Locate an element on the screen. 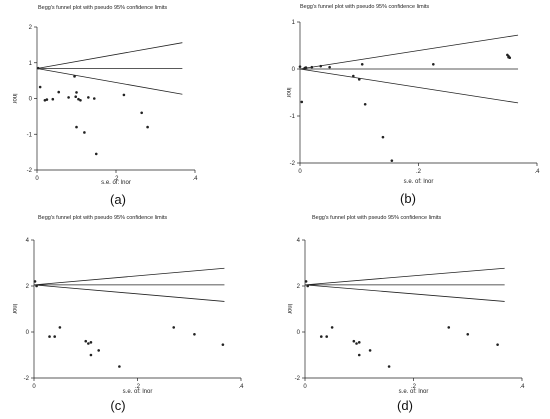 The width and height of the screenshot is (550, 419). y-tick-label: -1 is located at coordinates (30, 135).